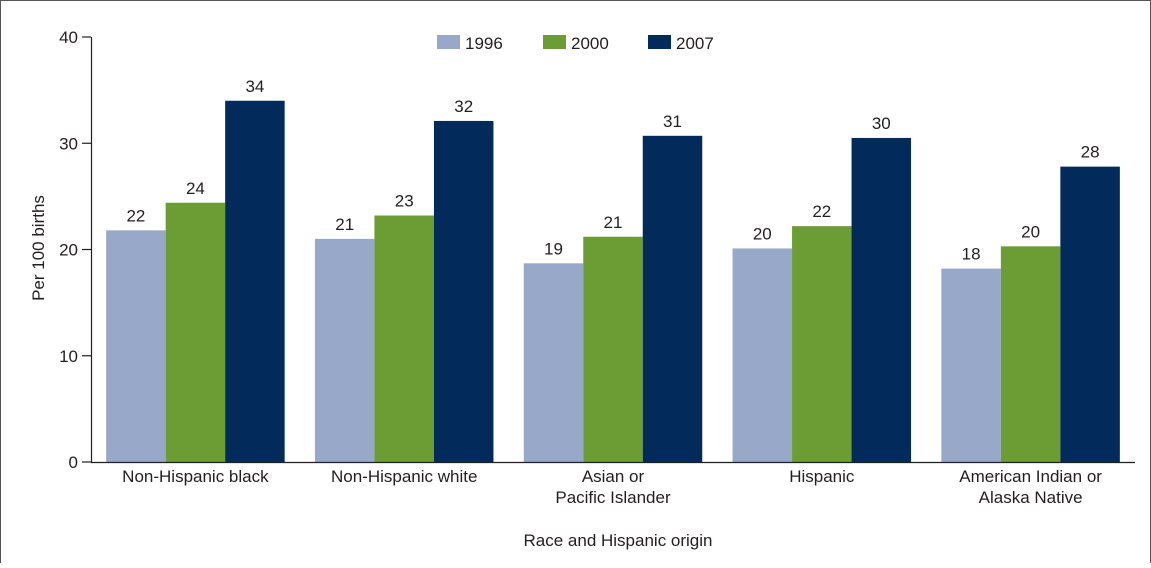  Describe the element at coordinates (613, 222) in the screenshot. I see `data-label-asian-or-pacific-islander-2000: 21` at that location.